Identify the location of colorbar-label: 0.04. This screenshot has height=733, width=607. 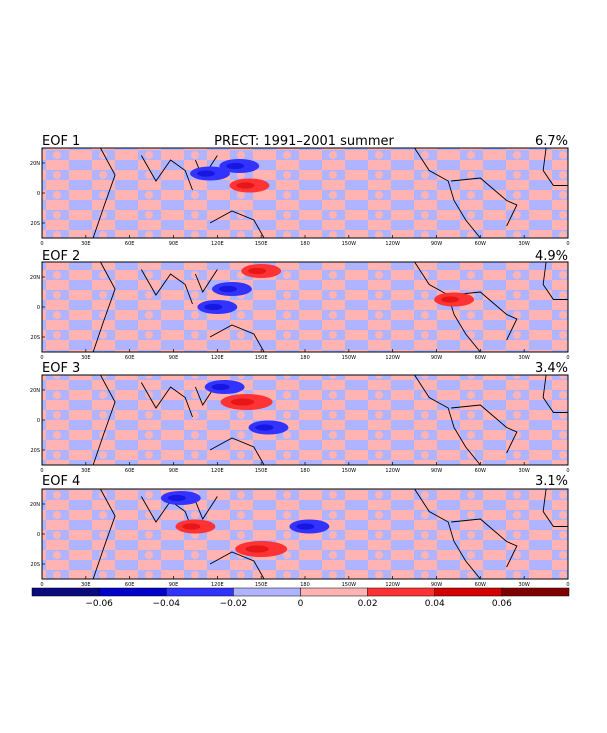
(435, 604).